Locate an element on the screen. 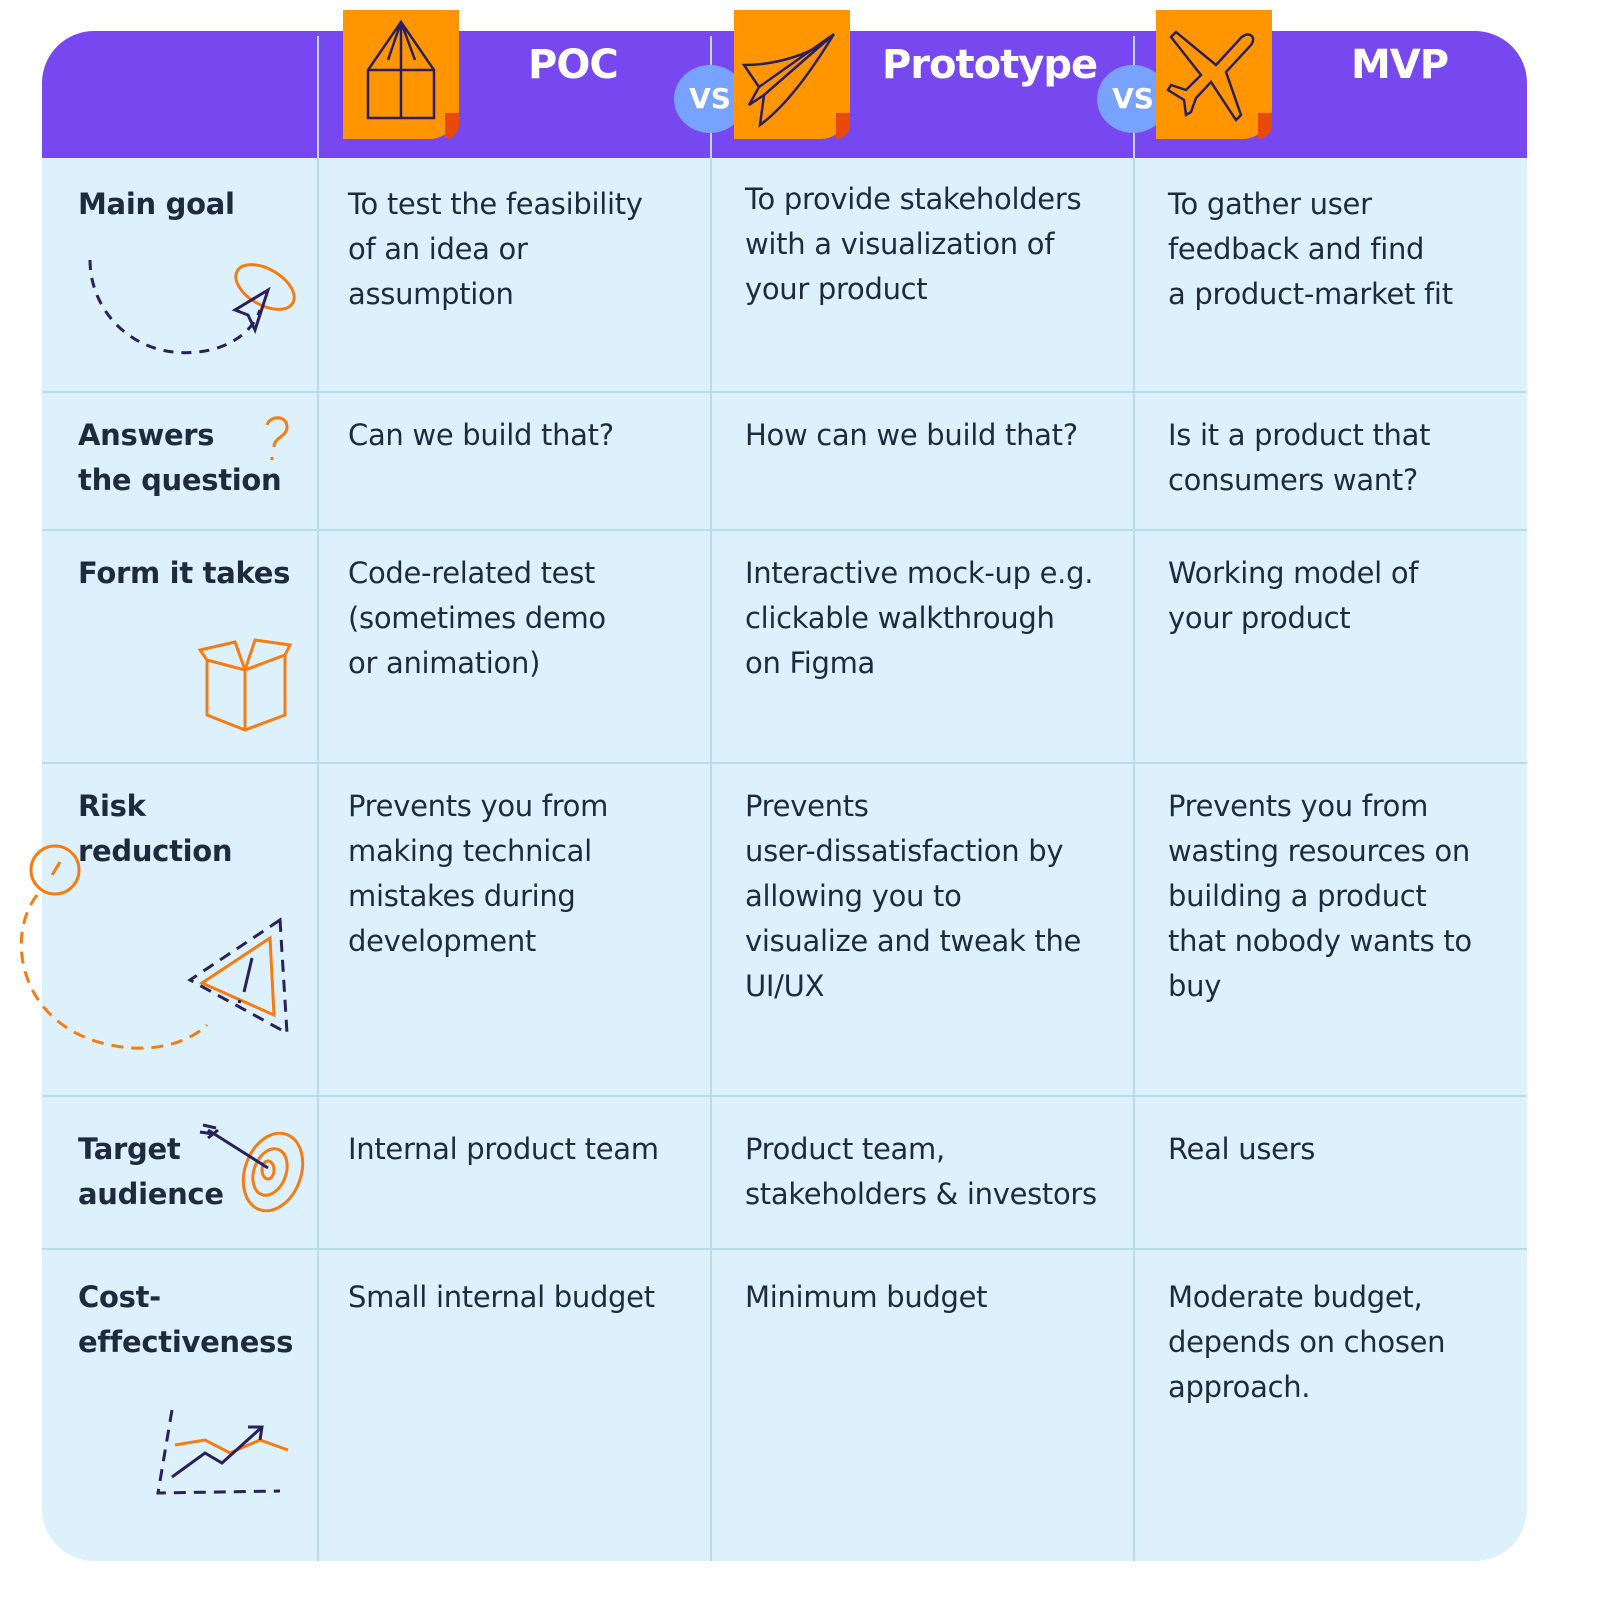 This screenshot has width=1600, height=1601. house-icon is located at coordinates (401, 69).